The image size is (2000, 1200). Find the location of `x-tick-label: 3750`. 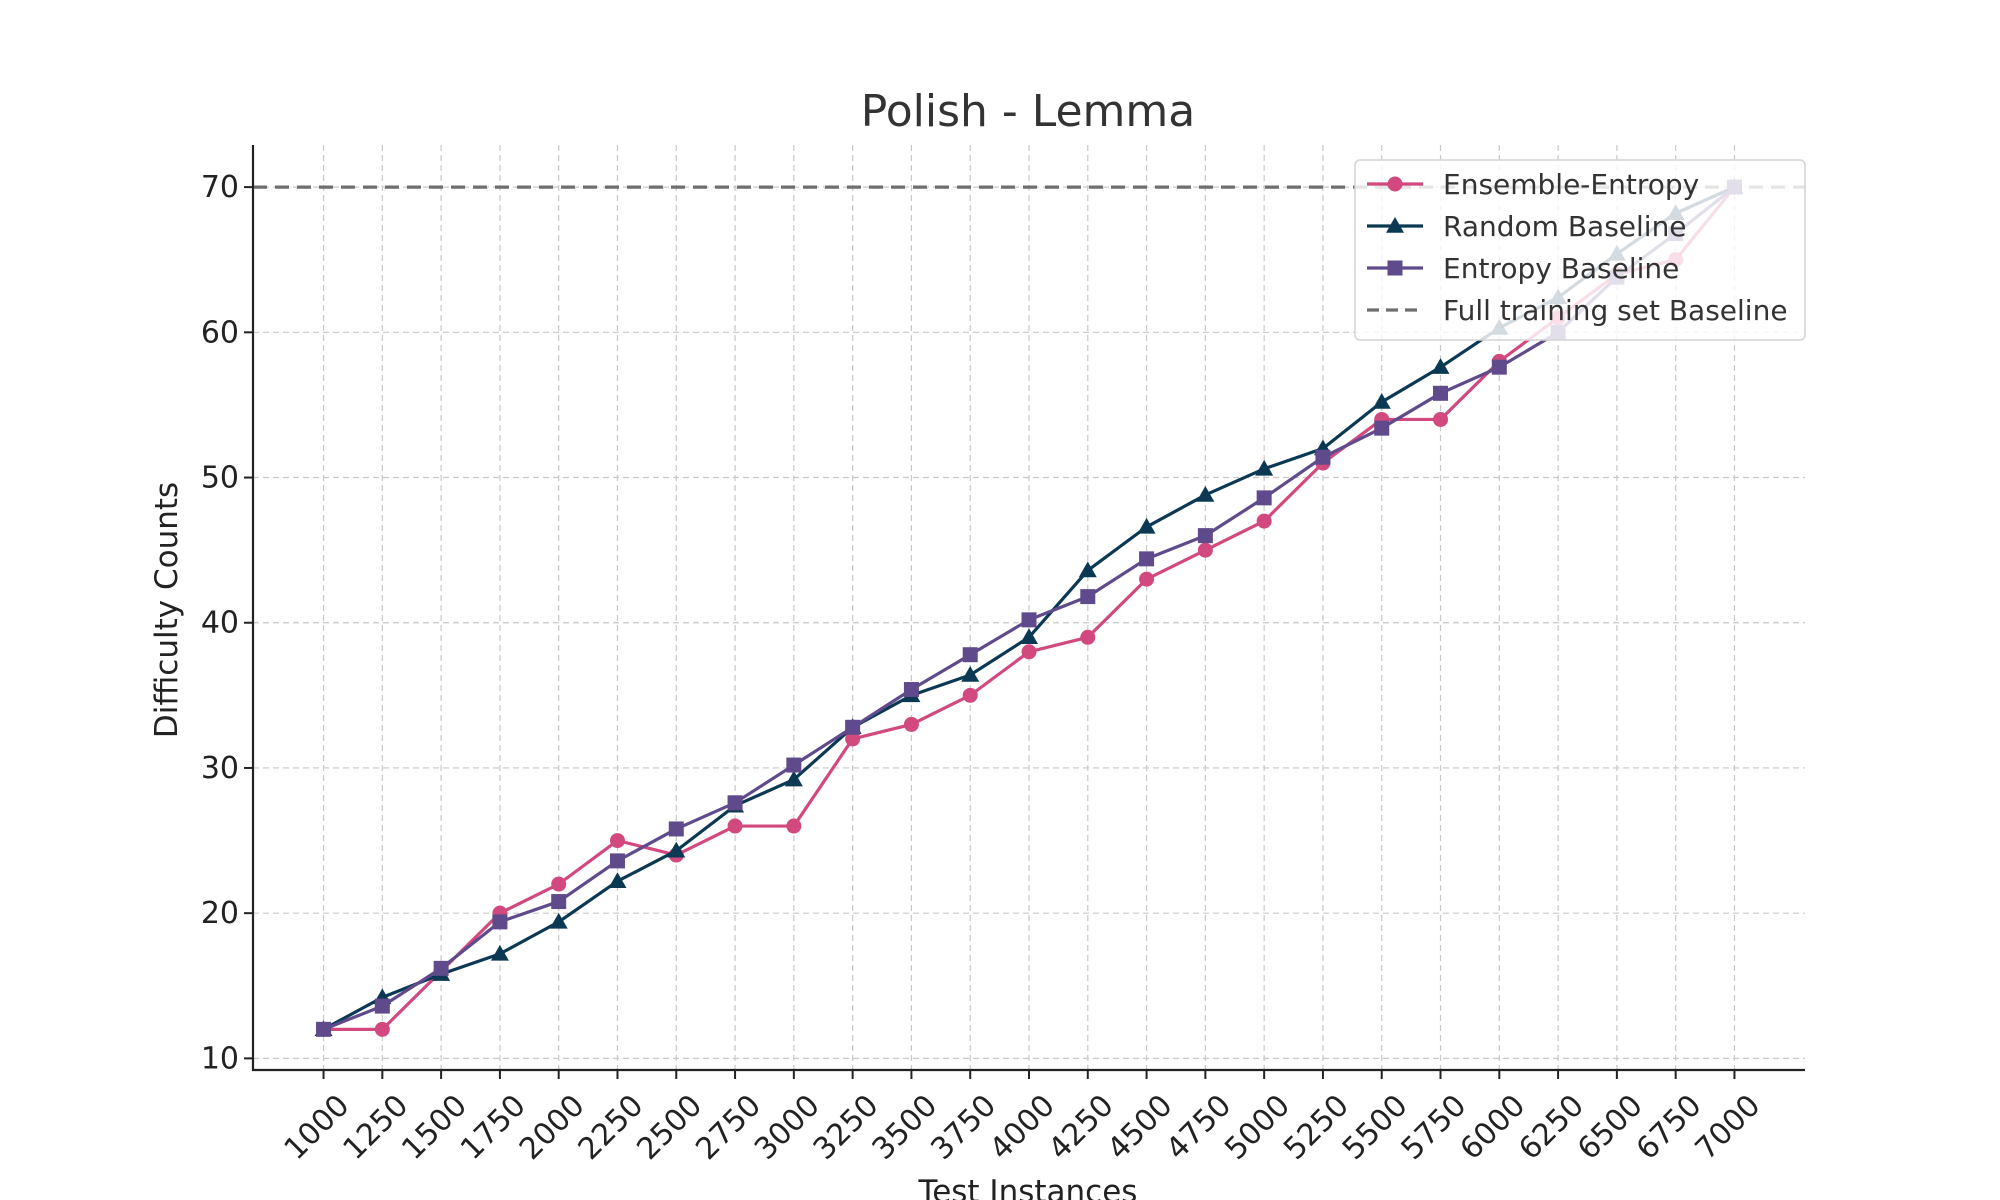

x-tick-label: 3750 is located at coordinates (963, 1127).